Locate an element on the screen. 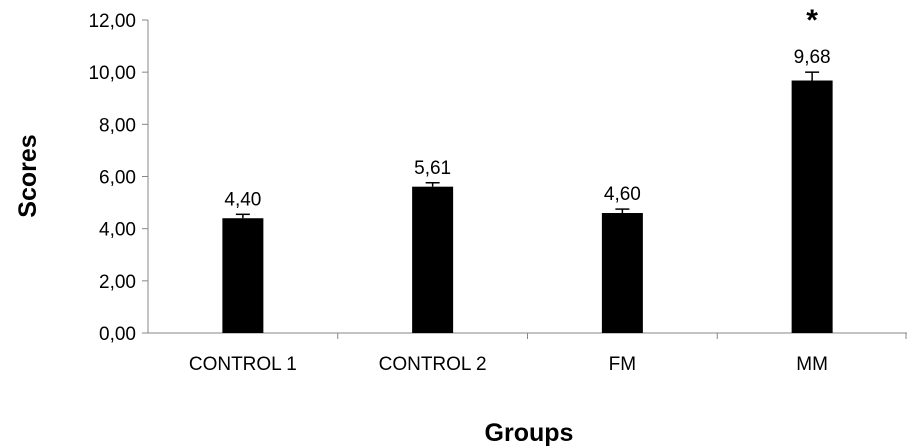 This screenshot has height=448, width=907. y-axis-title: Scores is located at coordinates (28, 175).